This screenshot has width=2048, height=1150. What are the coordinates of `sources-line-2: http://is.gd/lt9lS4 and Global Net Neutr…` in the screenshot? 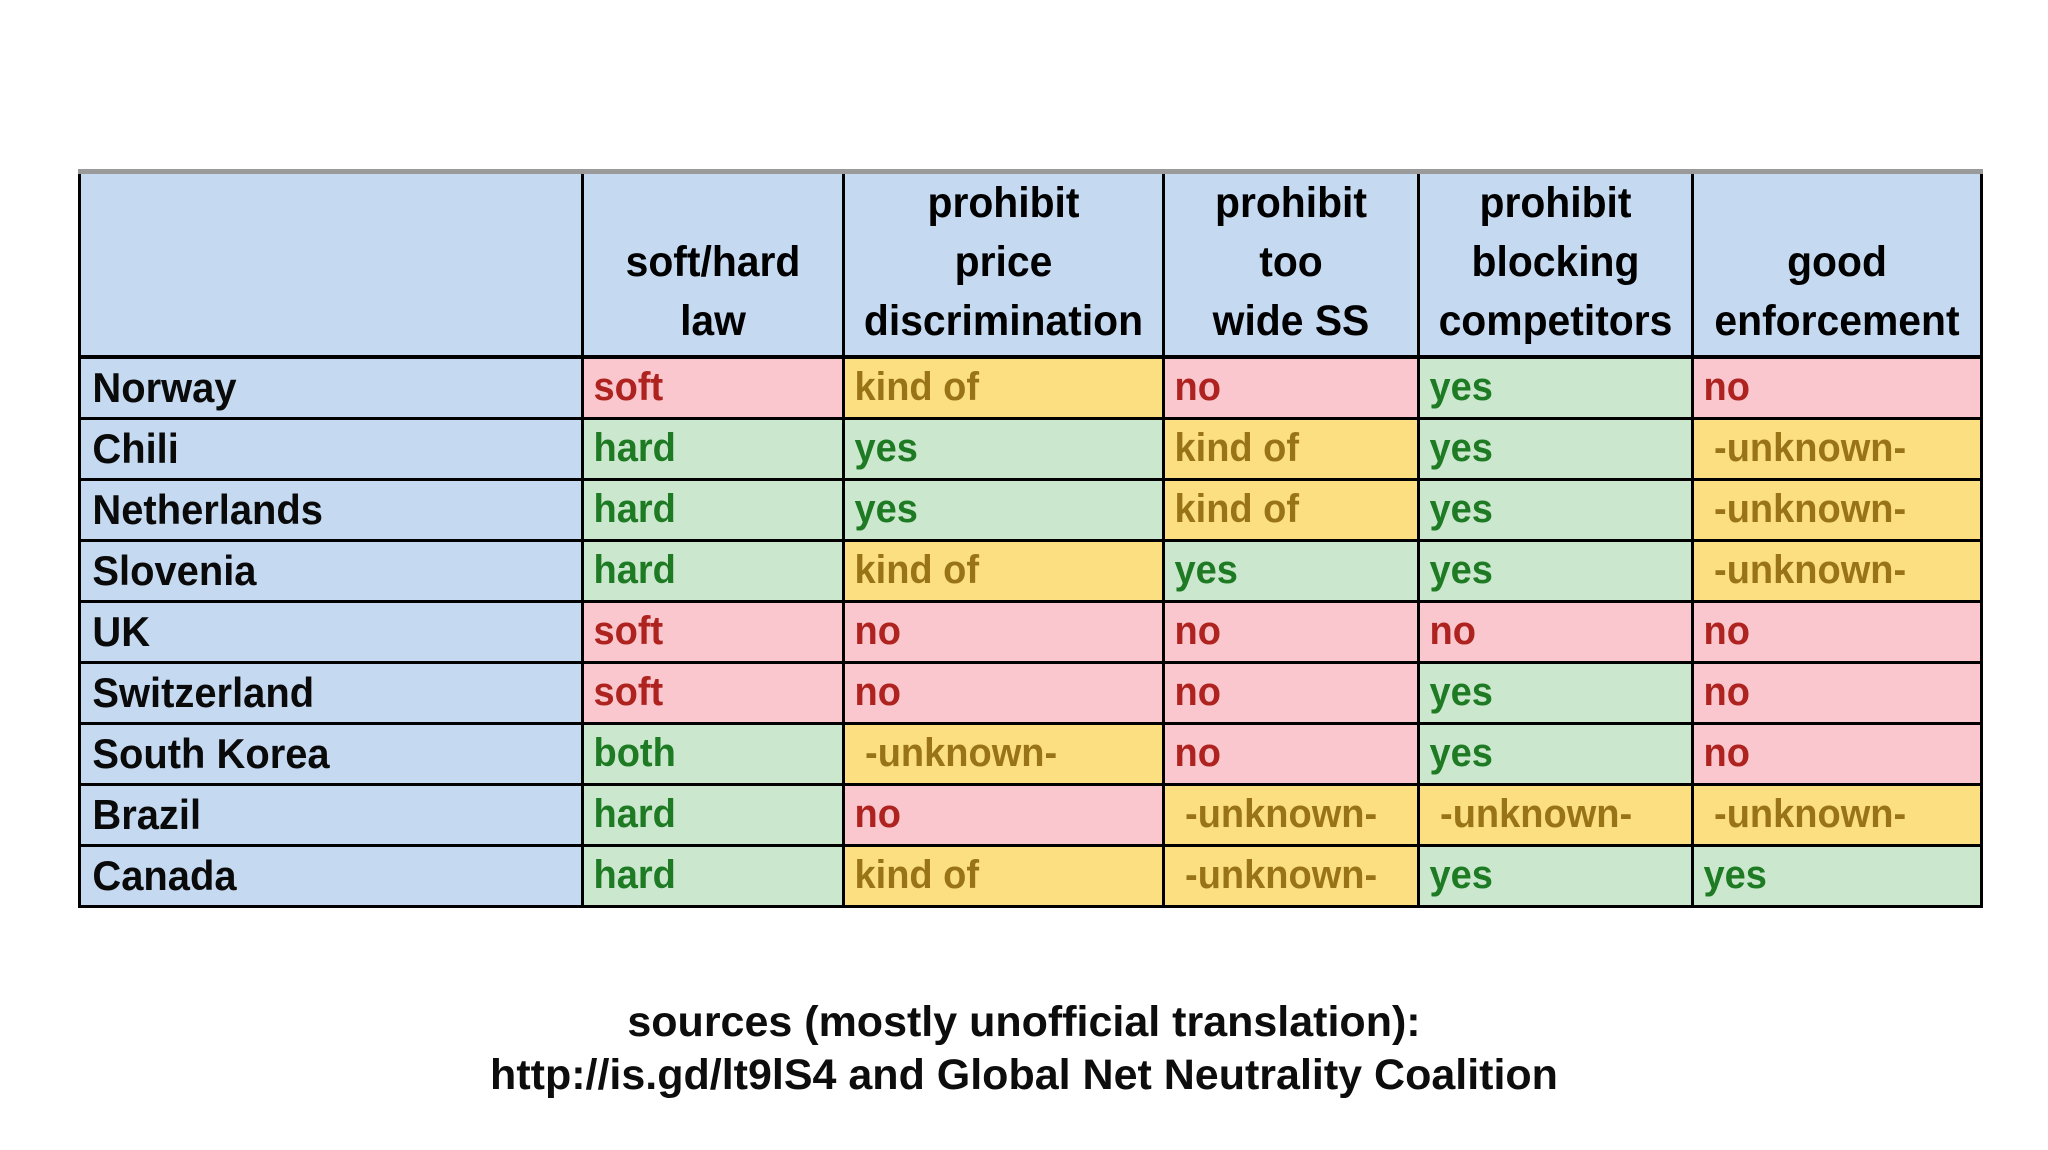 It's located at (1024, 1075).